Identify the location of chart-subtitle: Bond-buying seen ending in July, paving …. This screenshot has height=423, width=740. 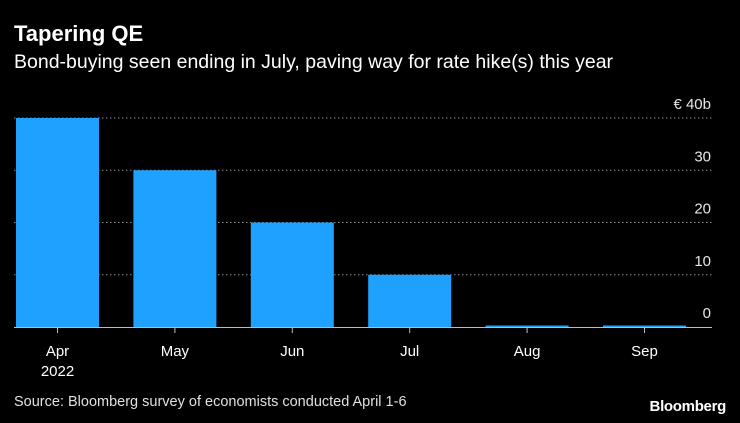
(314, 62).